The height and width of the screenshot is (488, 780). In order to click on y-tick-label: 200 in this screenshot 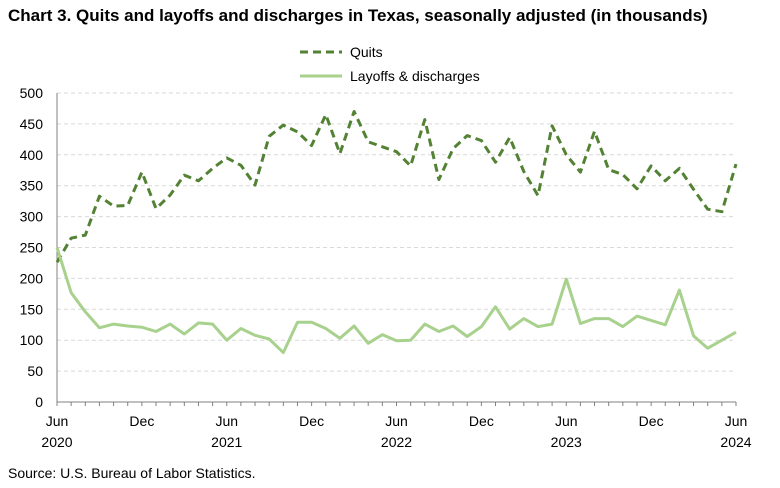, I will do `click(32, 278)`.